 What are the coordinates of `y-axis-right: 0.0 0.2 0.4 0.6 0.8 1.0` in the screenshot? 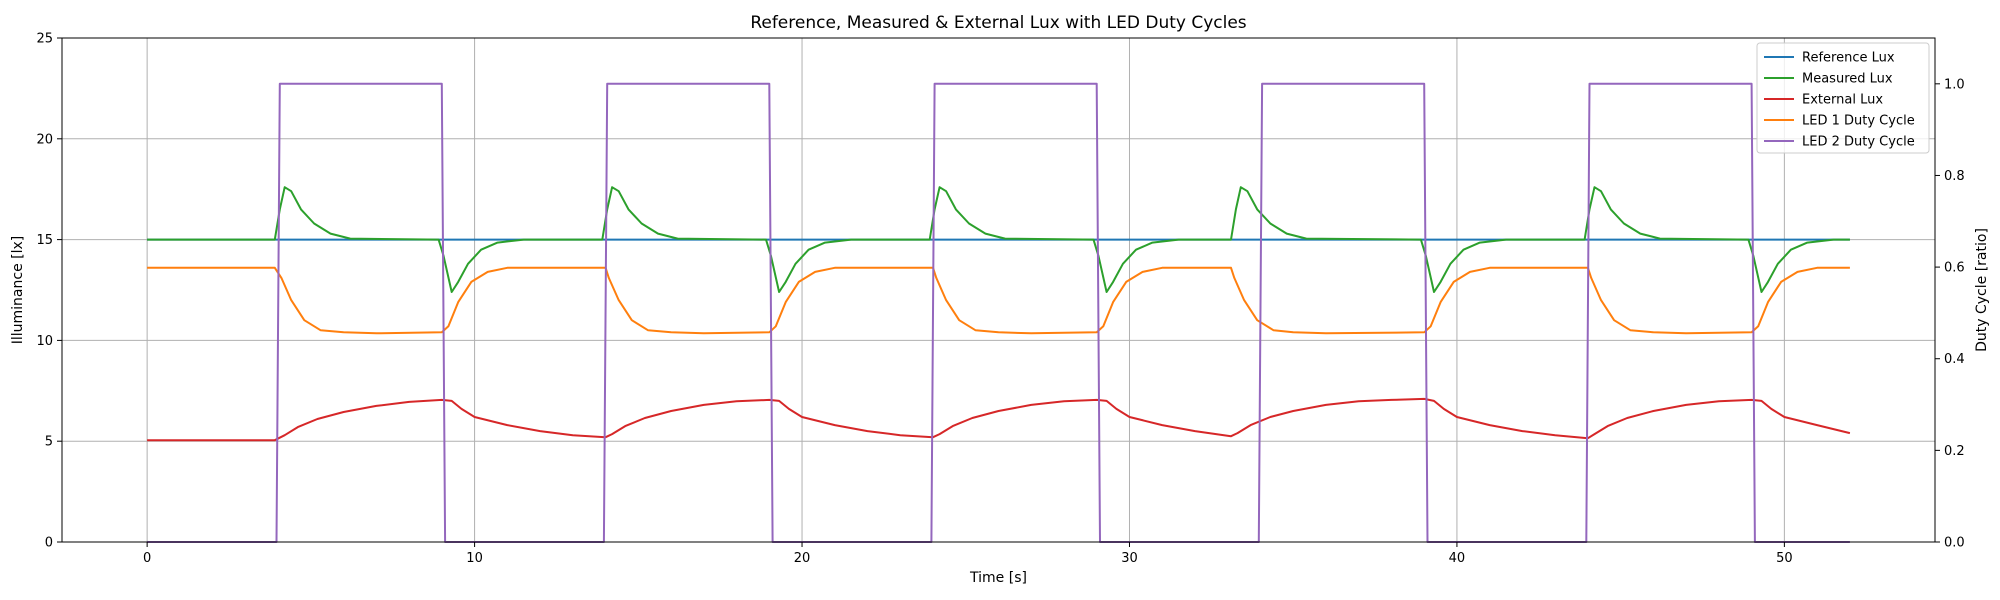 It's located at (1950, 314).